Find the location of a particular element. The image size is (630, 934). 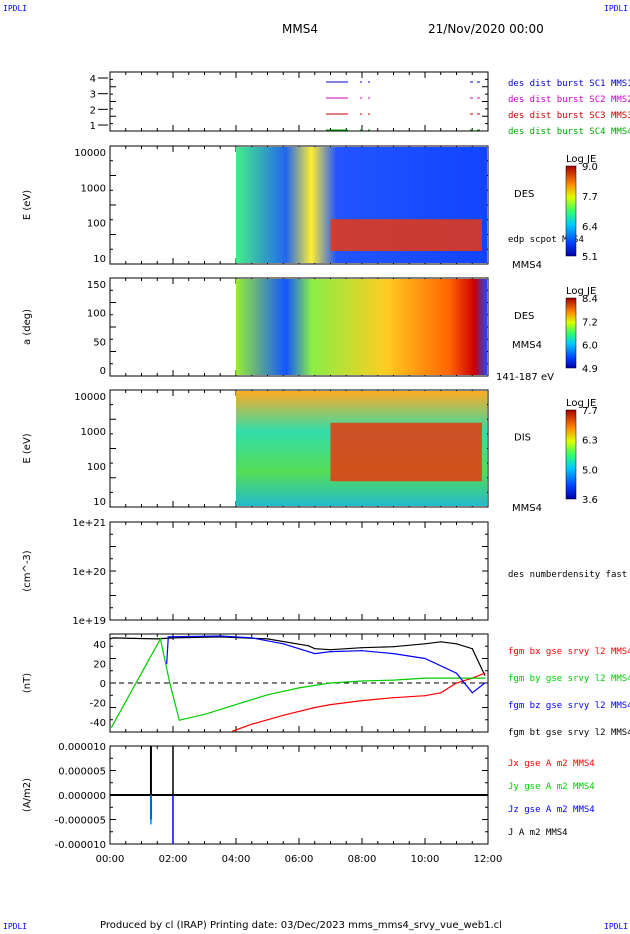

colorbar-tick-label: 6.3 is located at coordinates (590, 441).